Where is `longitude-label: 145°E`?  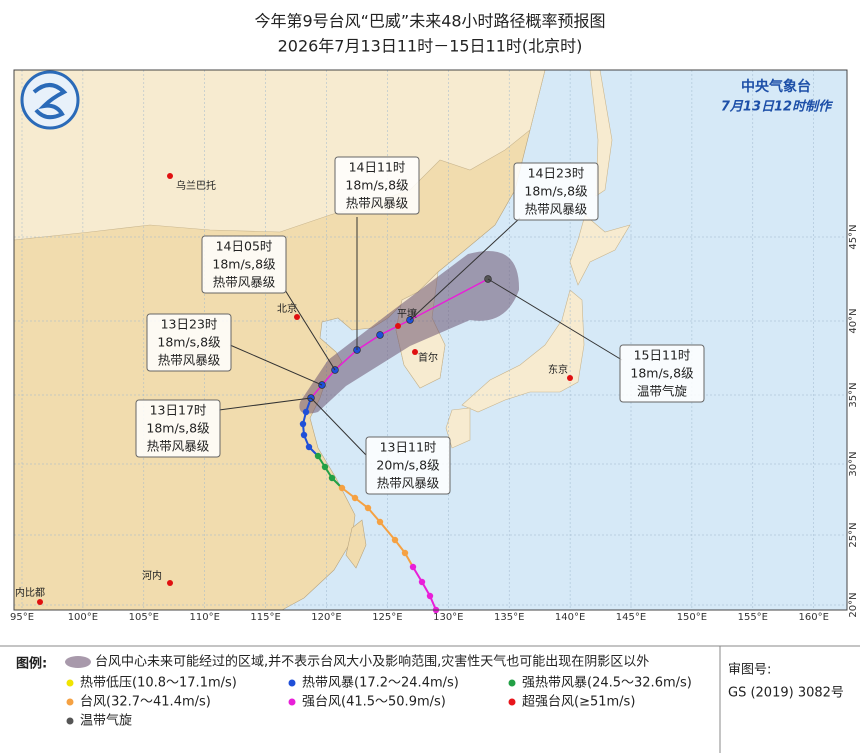 longitude-label: 145°E is located at coordinates (631, 617).